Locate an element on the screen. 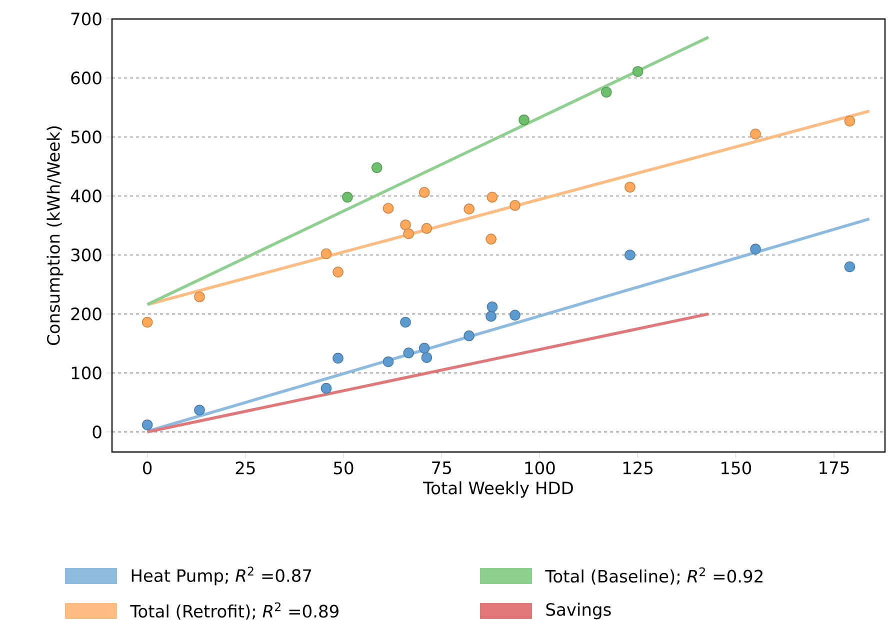  legend-label: Total (Baseline); R$^{2}$ =0.92 is located at coordinates (653, 576).